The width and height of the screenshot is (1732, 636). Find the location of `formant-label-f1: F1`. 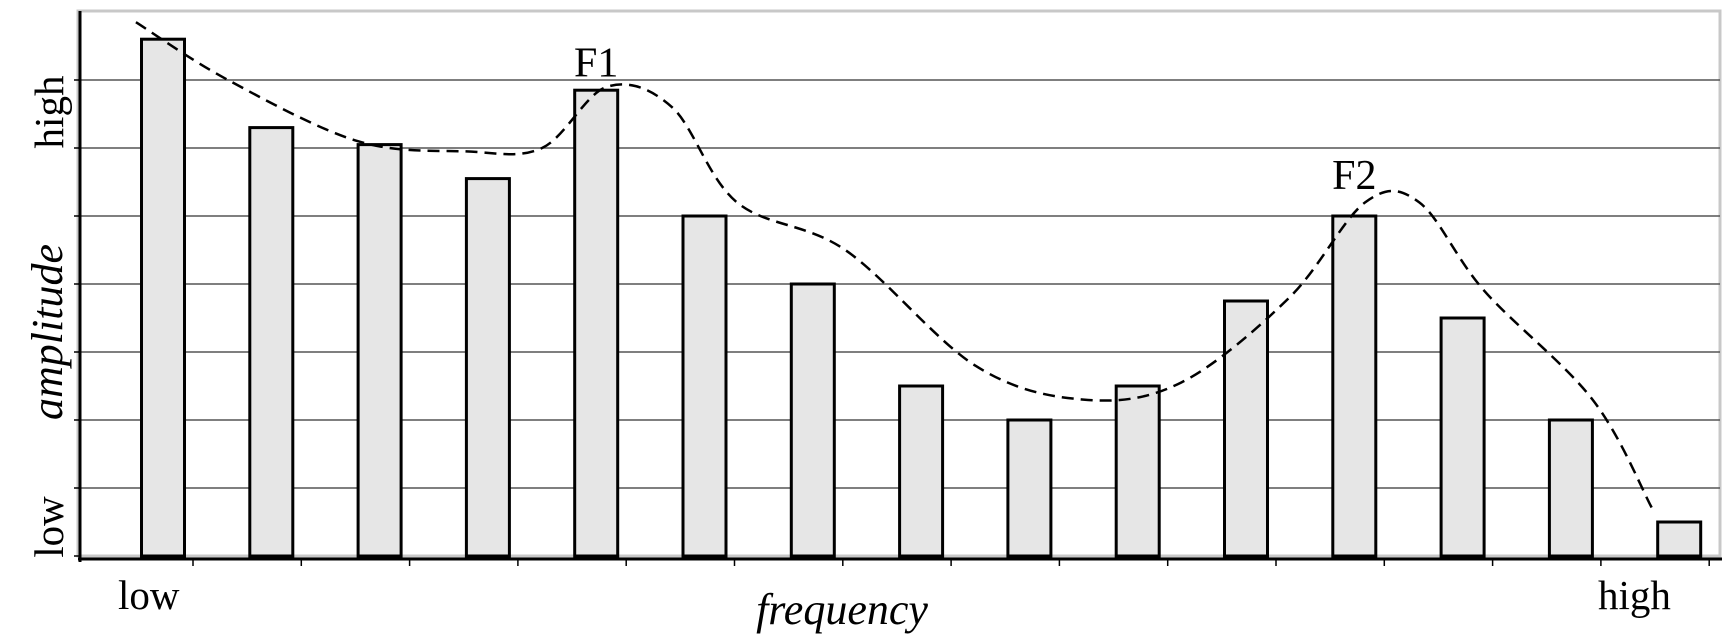

formant-label-f1: F1 is located at coordinates (596, 64).